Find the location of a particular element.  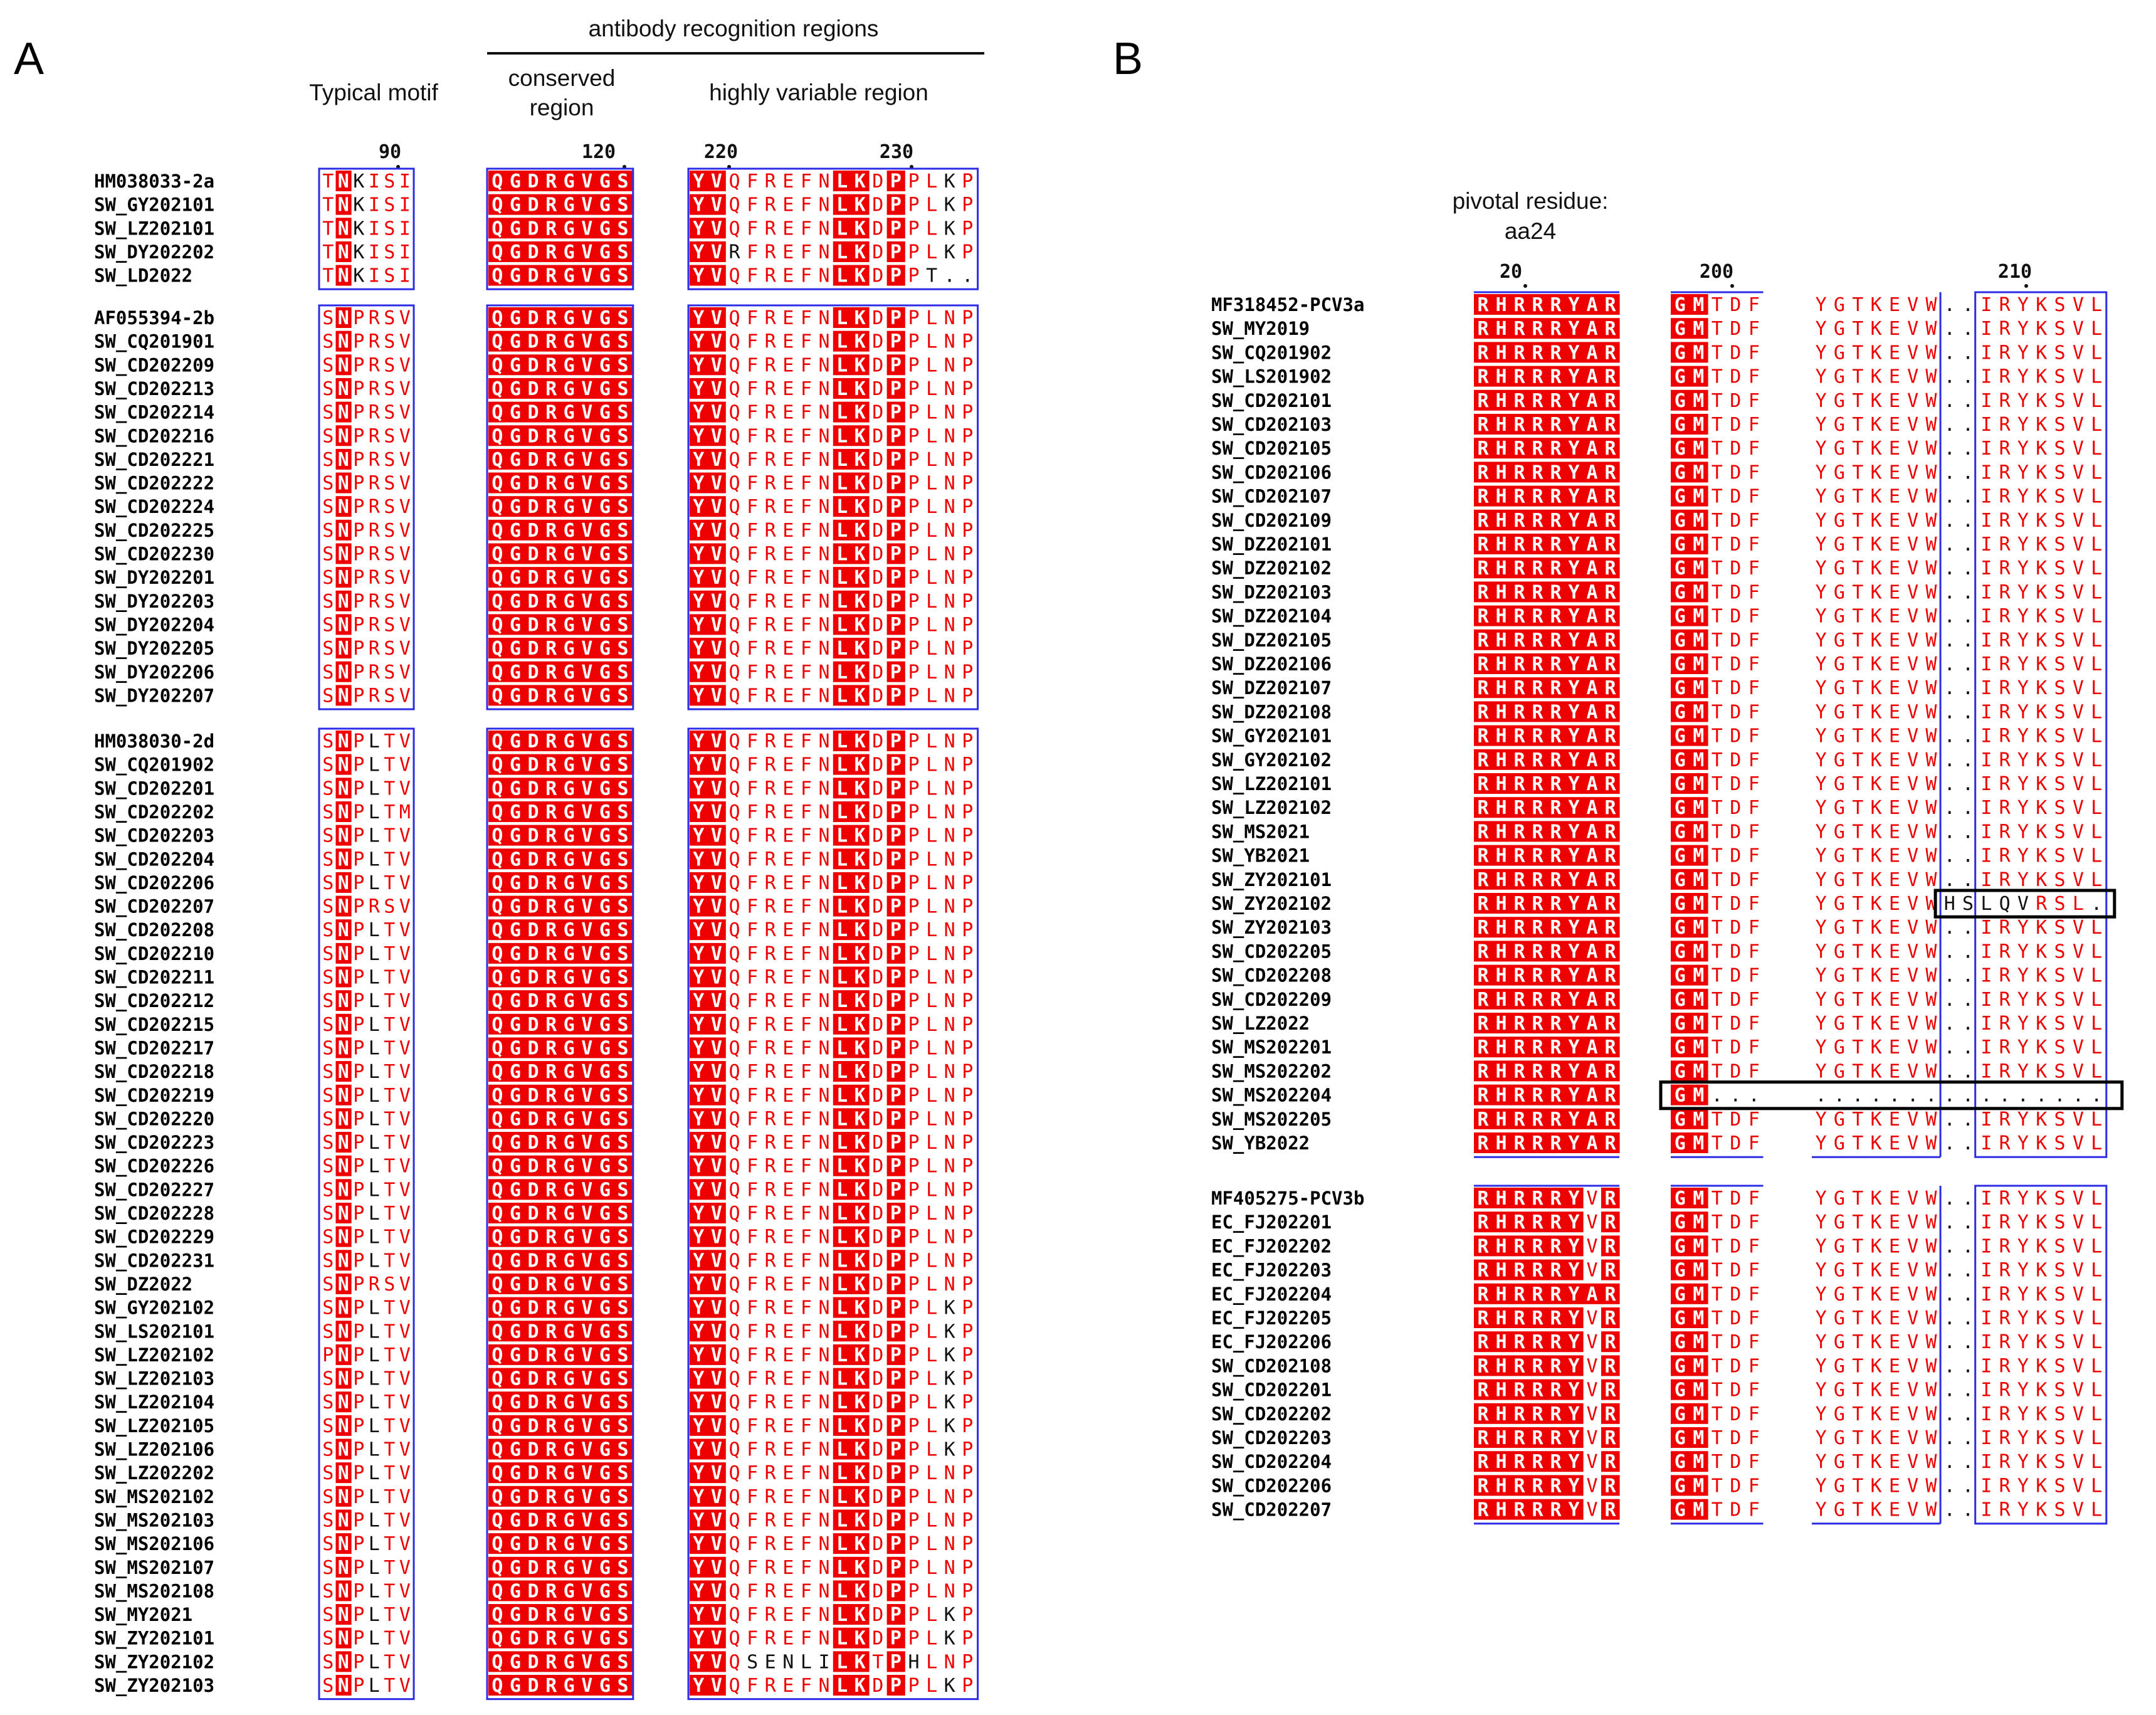

sequence-name: SW_DZ202105 is located at coordinates (1271, 640).